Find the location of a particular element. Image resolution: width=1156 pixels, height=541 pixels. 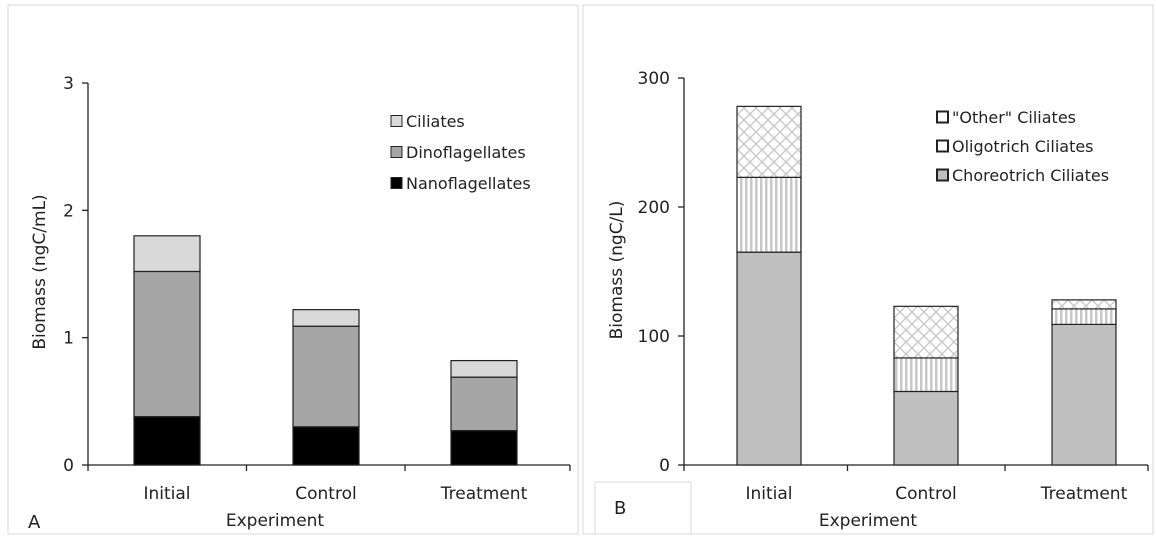

legend-label: Oligotrich Ciliates is located at coordinates (1023, 146).